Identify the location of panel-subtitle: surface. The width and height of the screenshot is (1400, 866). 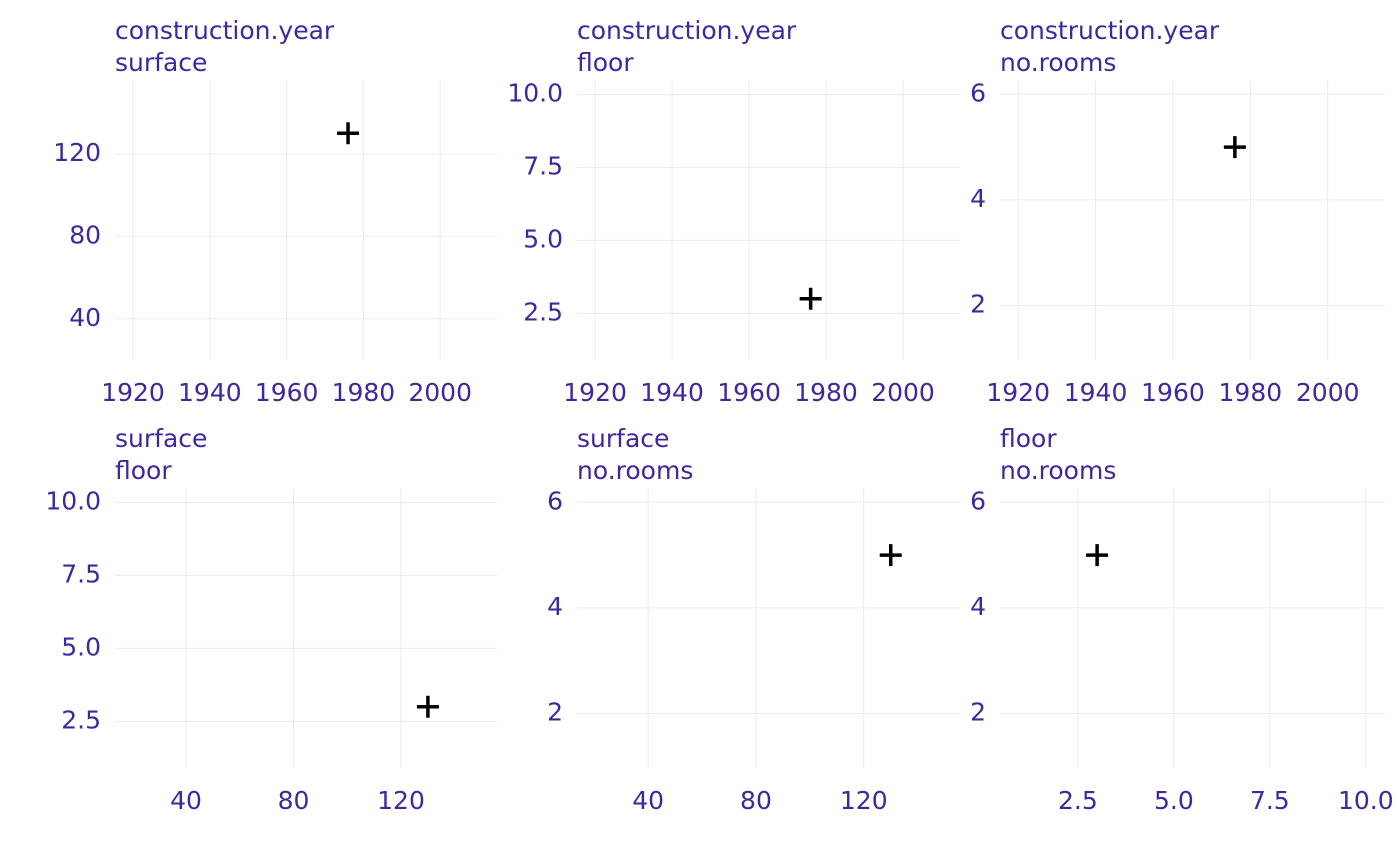
(161, 62).